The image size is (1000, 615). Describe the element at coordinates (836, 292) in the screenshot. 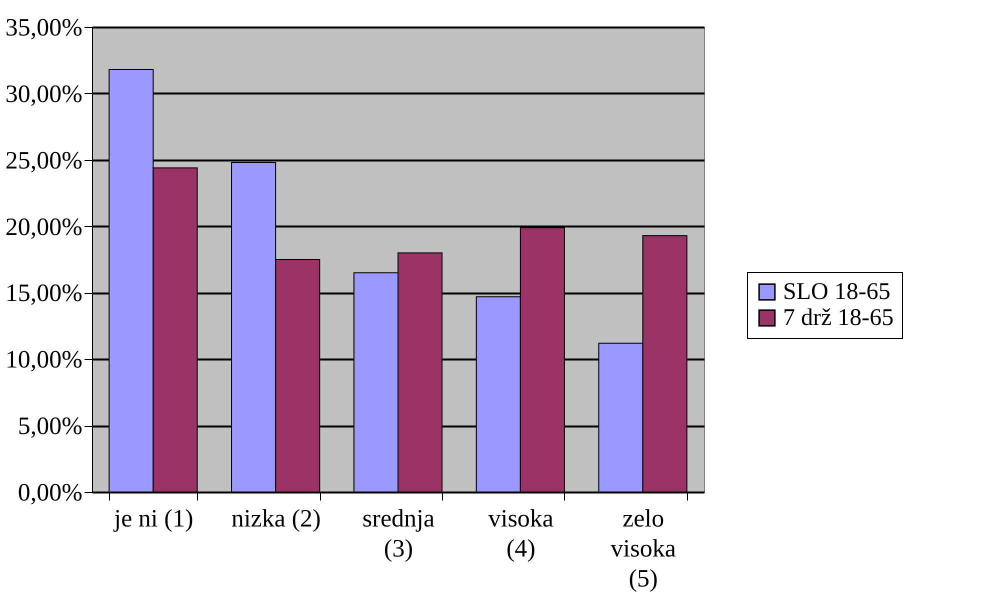

I see `legend-label: SLO 18-65` at that location.